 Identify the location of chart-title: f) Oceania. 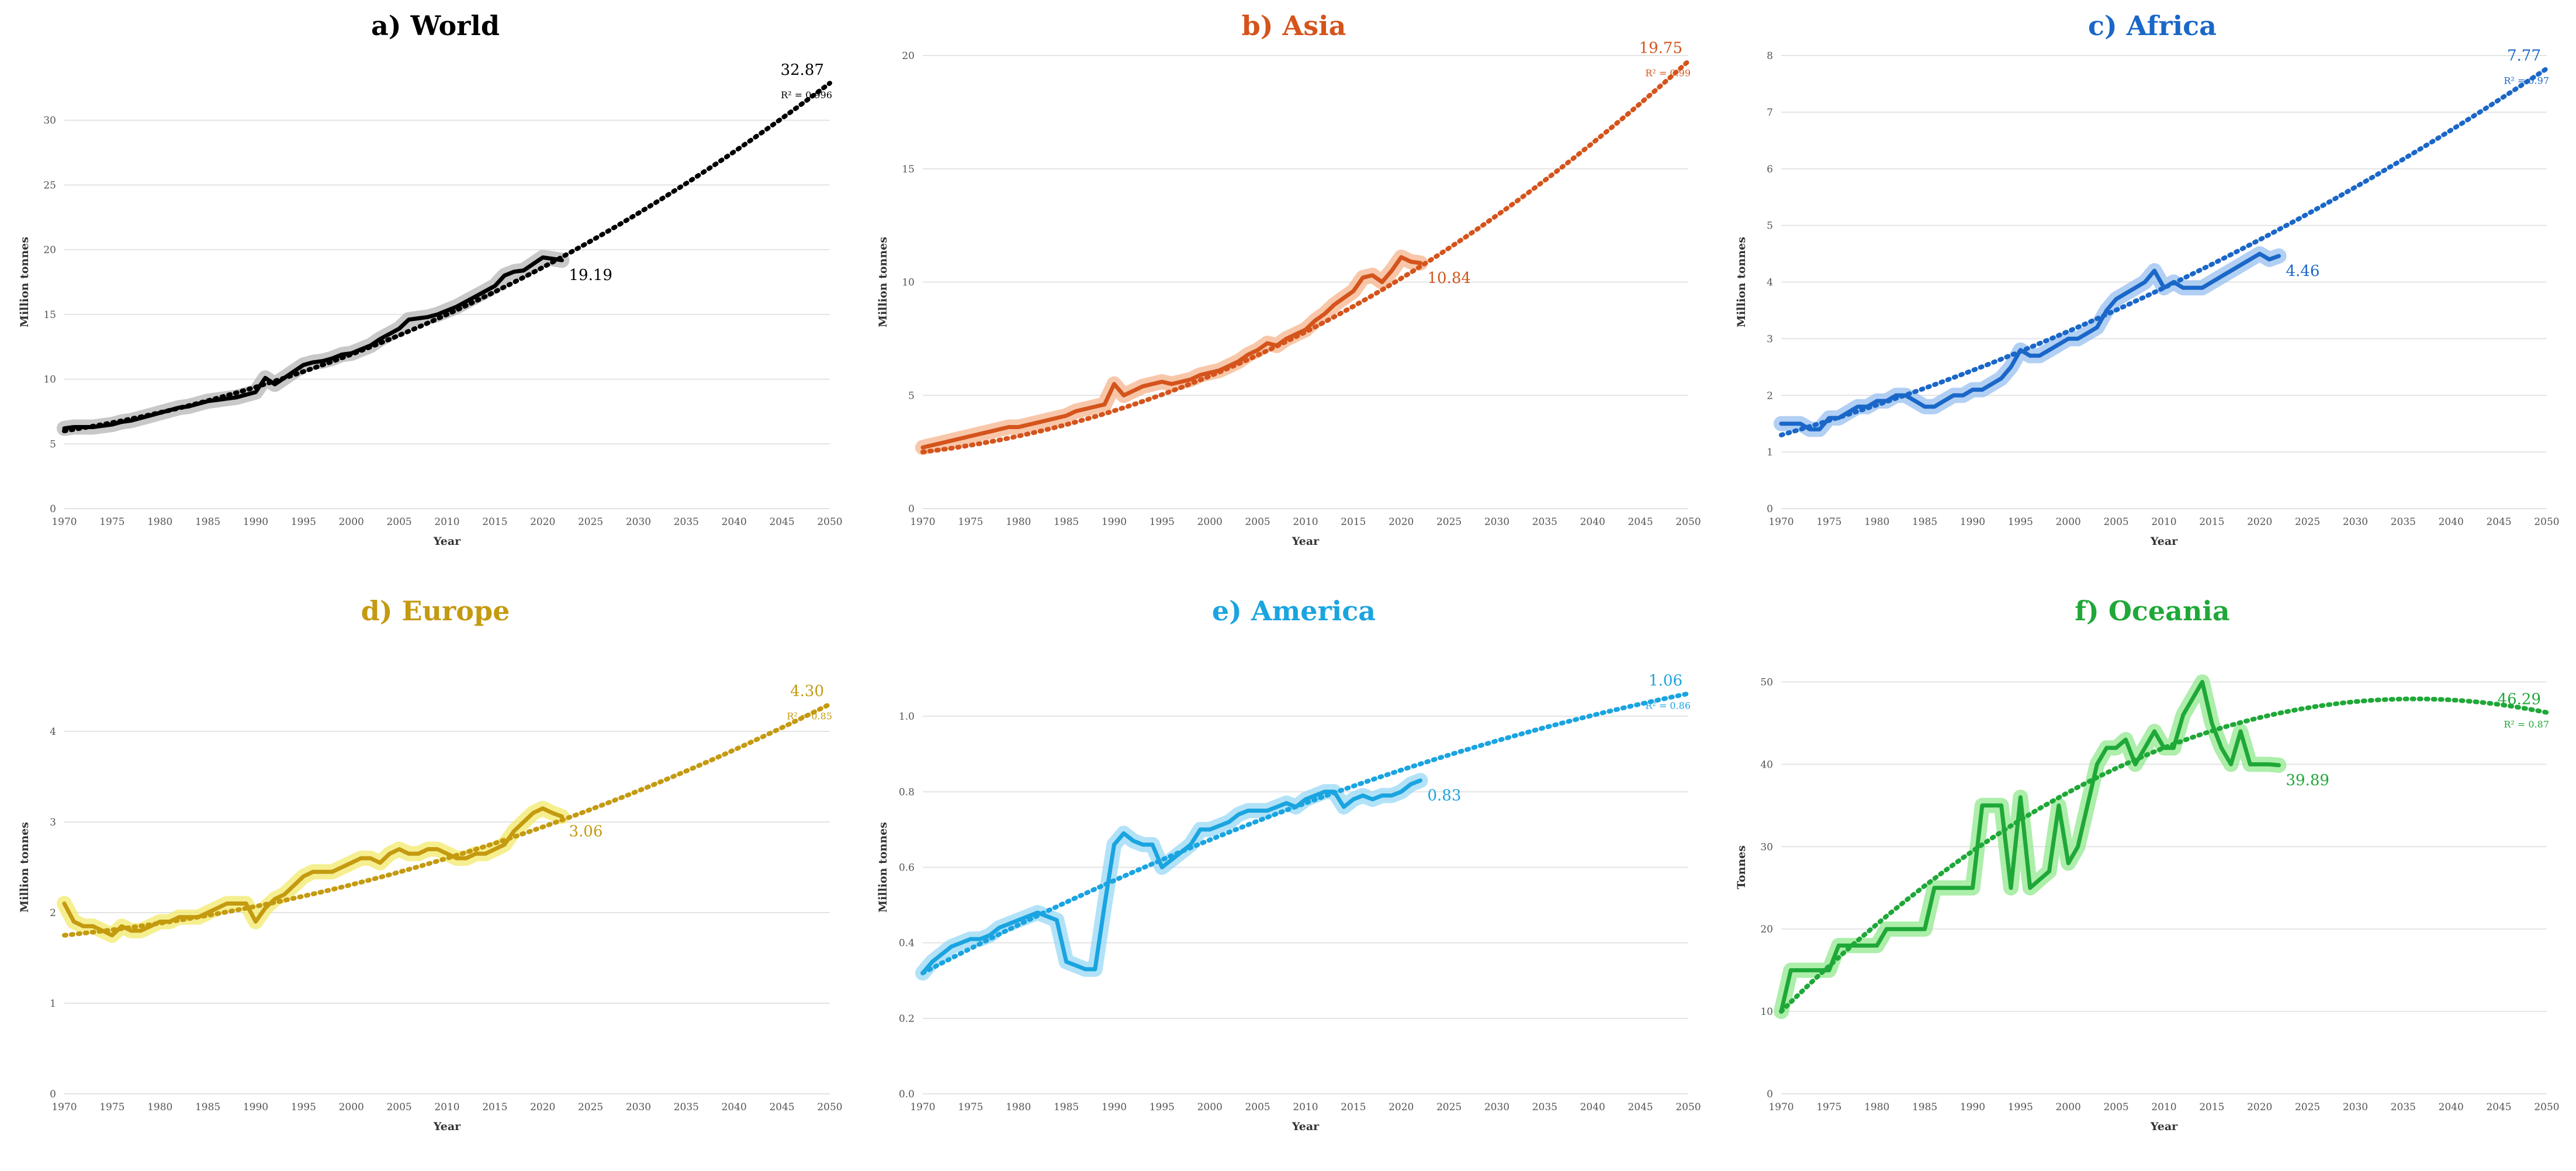
(2152, 611).